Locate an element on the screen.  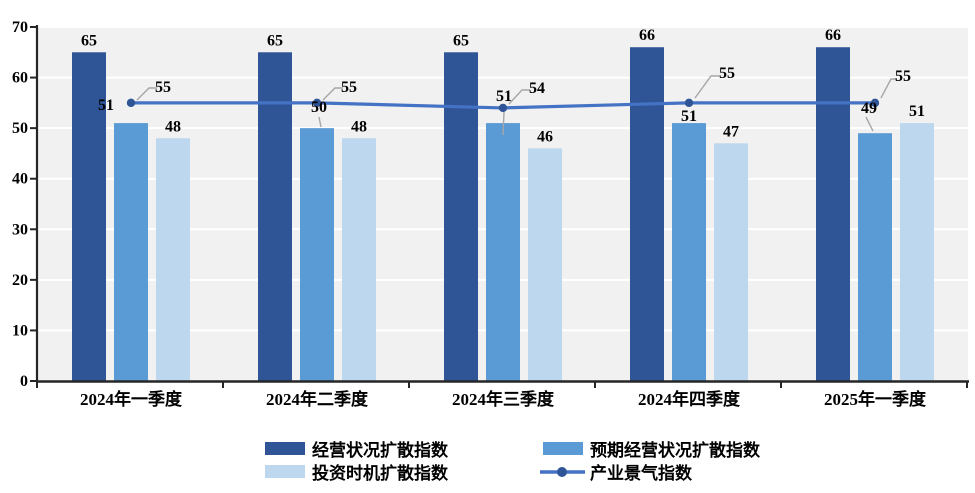
bar-label: 50 is located at coordinates (319, 107).